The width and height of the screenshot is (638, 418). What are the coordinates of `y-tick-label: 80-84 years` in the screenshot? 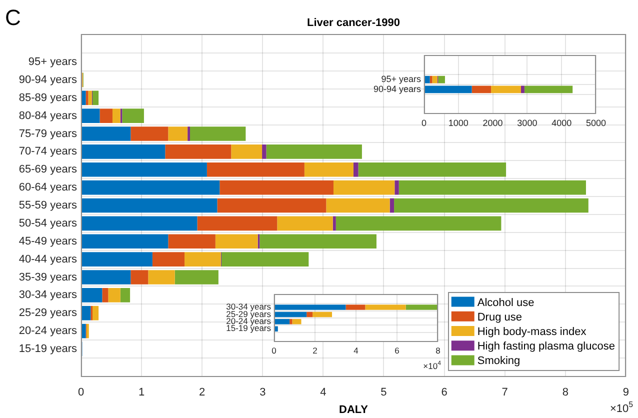 It's located at (48, 116).